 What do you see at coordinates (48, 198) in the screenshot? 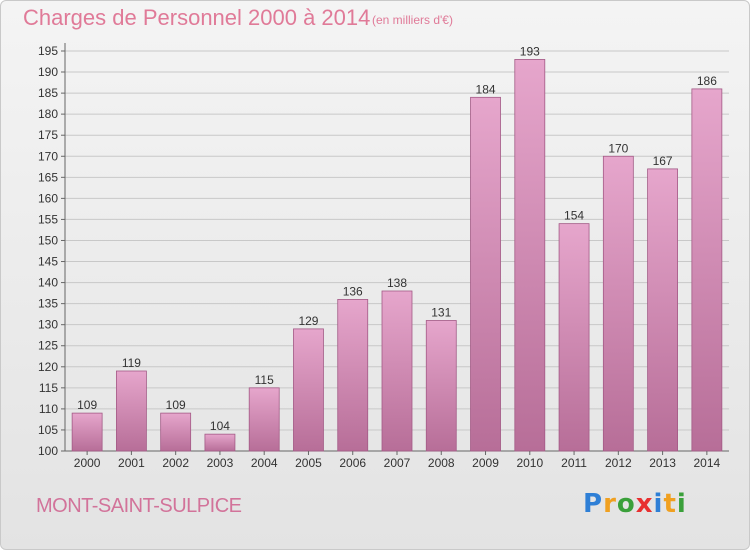
I see `y-tick-label: 160` at bounding box center [48, 198].